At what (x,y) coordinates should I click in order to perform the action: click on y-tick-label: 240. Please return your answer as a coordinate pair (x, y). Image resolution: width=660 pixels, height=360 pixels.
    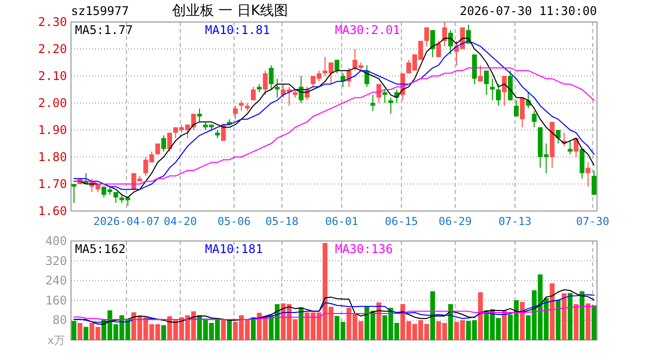
    Looking at the image, I should click on (56, 281).